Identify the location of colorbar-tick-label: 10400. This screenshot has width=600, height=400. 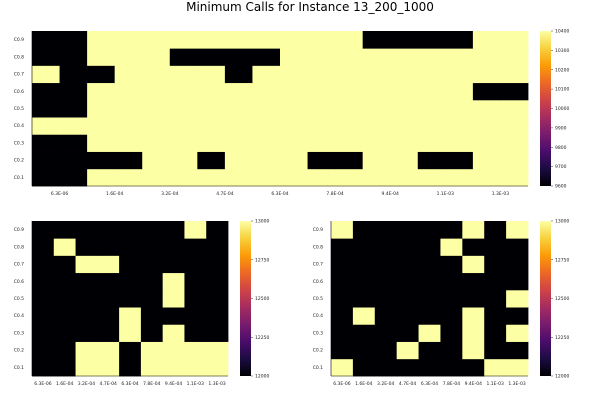
(562, 32).